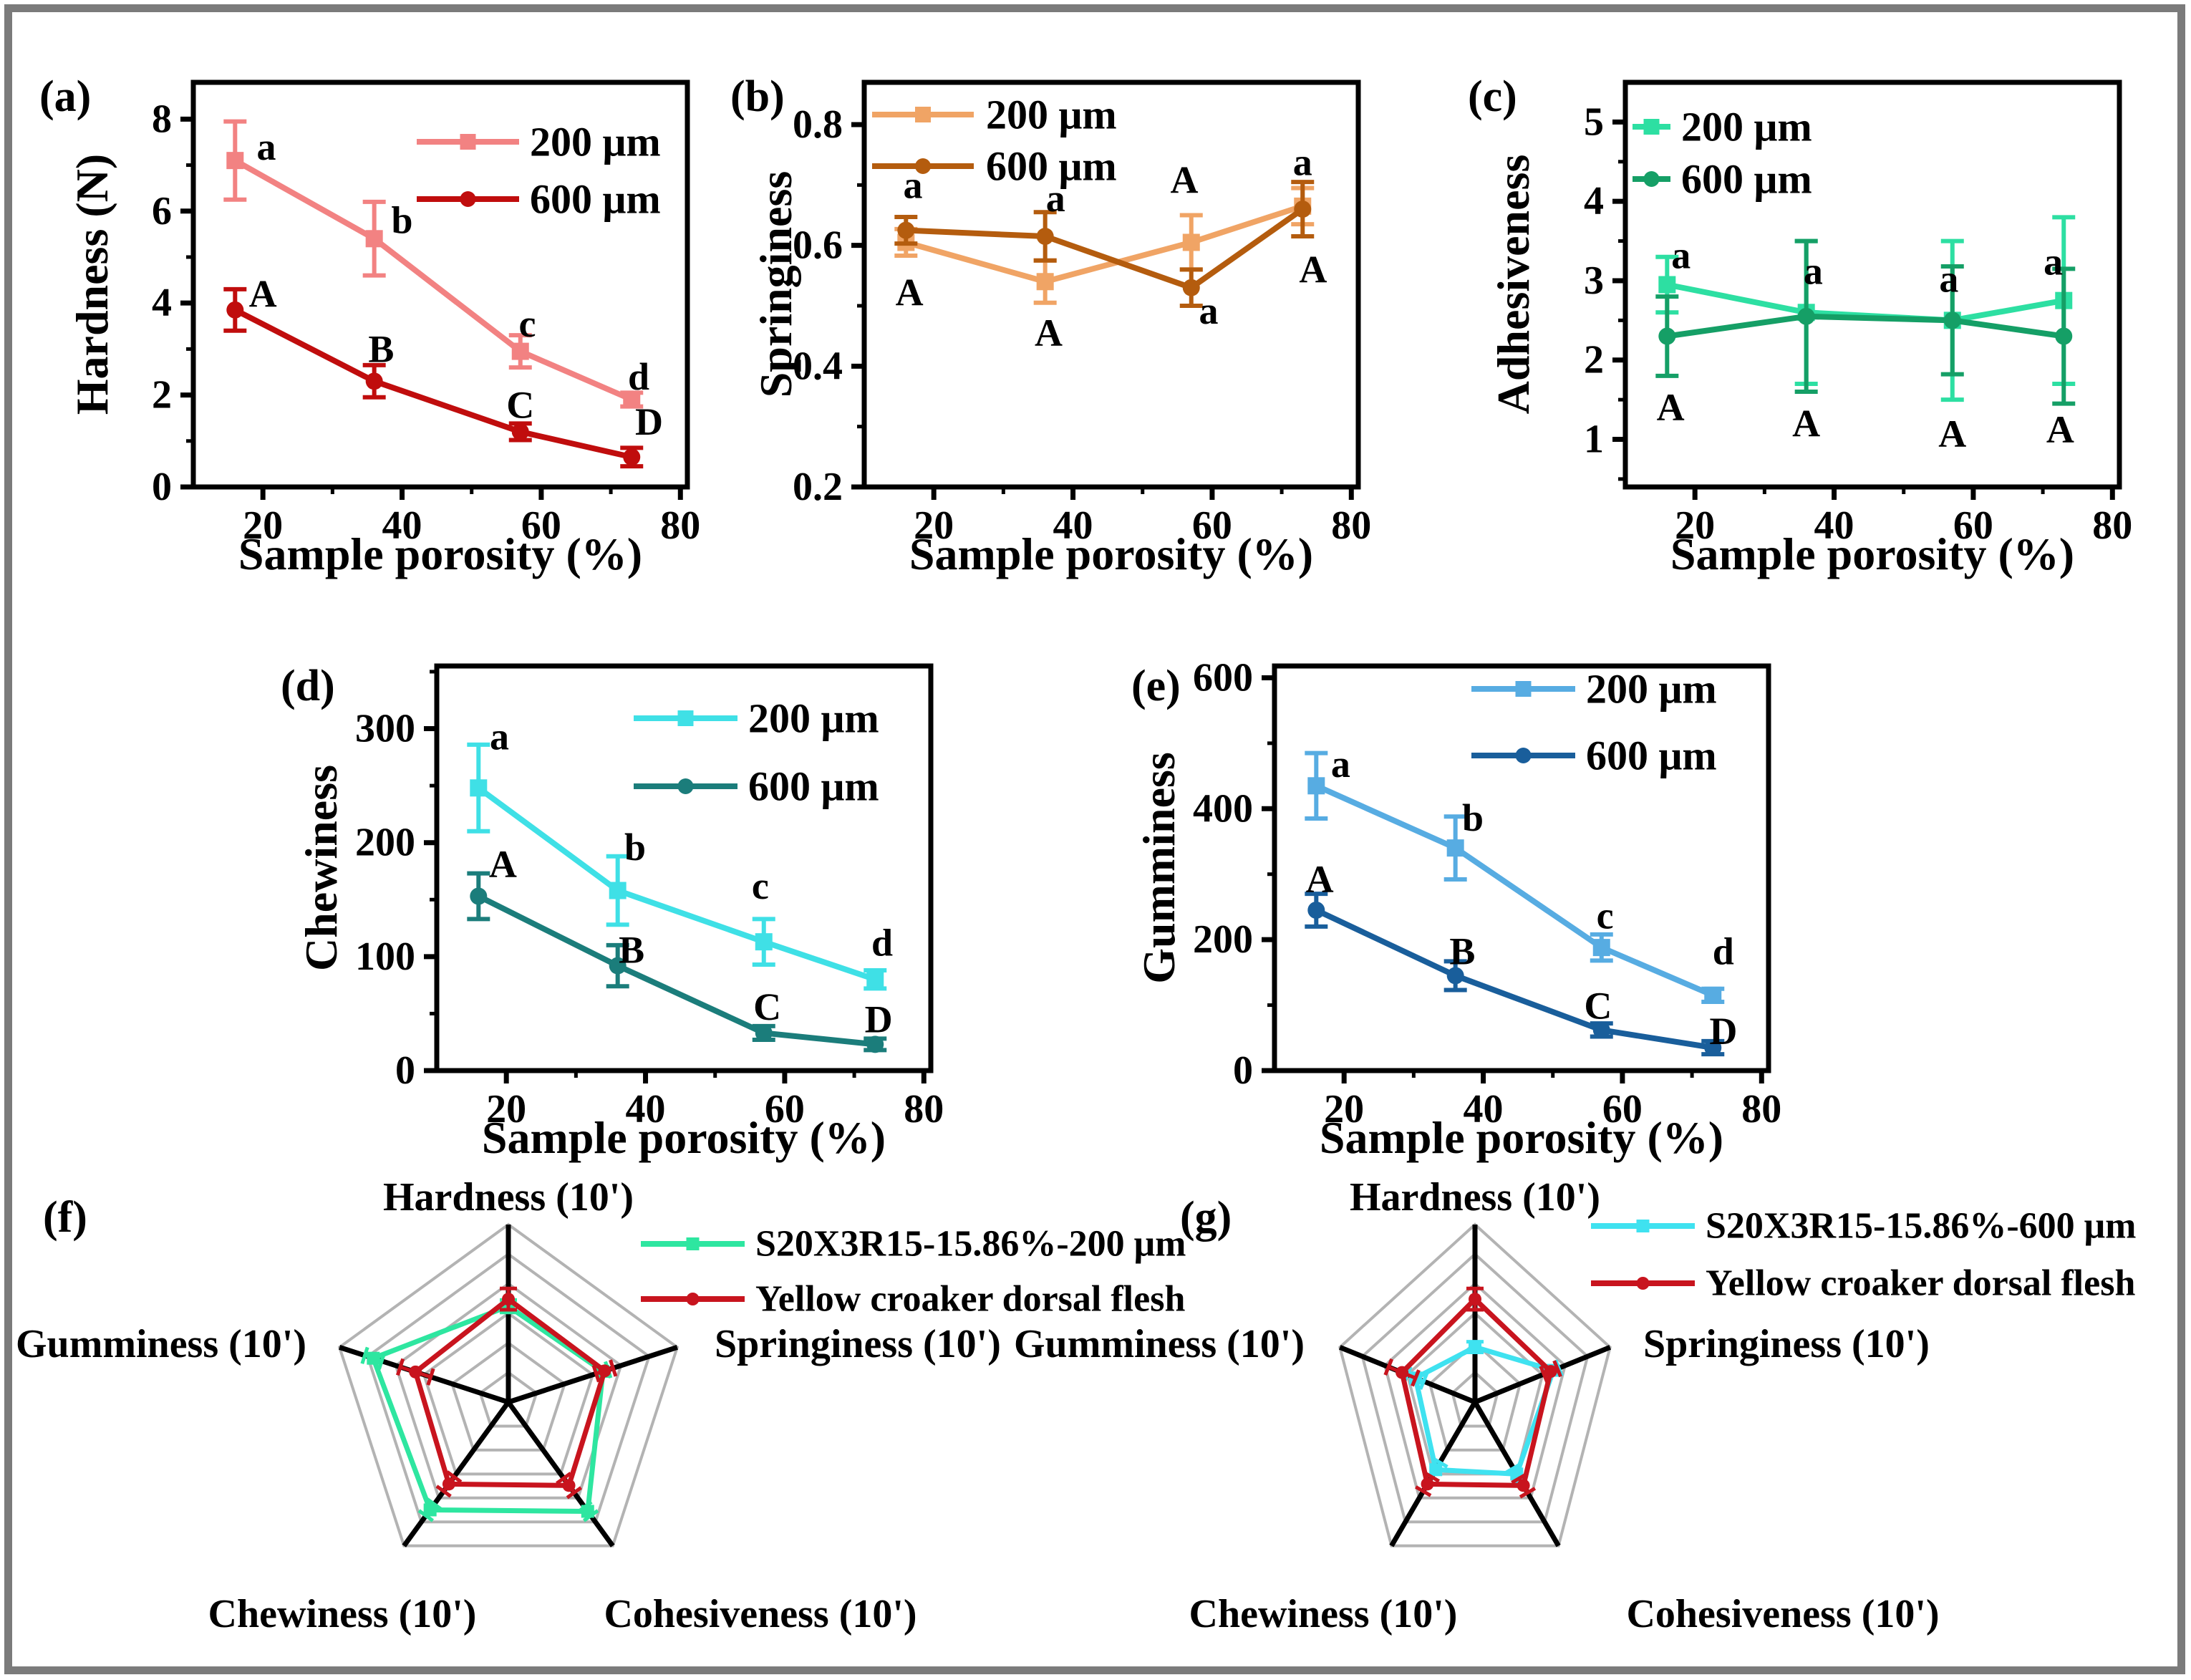 The width and height of the screenshot is (2191, 1680). What do you see at coordinates (970, 1244) in the screenshot?
I see `legend-label: S20X3R15-15.86%-200 μm` at bounding box center [970, 1244].